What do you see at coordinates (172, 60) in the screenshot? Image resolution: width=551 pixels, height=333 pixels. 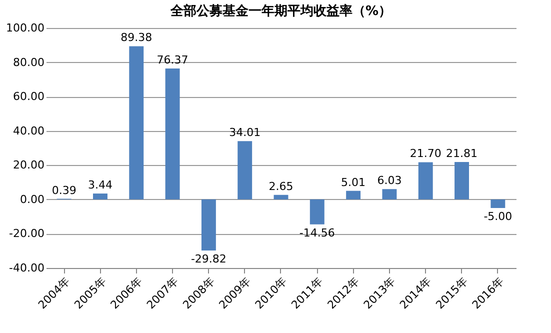 I see `data-label: 76.37` at bounding box center [172, 60].